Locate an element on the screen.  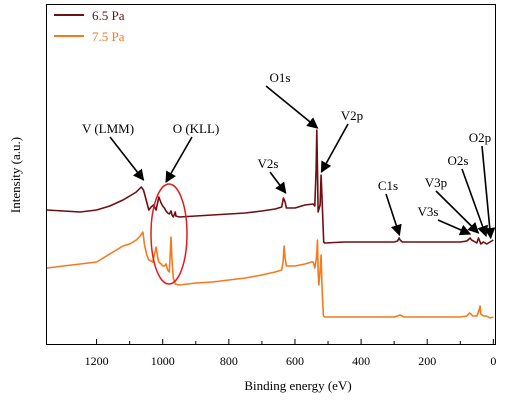
arrow-c1s is located at coordinates (393, 215).